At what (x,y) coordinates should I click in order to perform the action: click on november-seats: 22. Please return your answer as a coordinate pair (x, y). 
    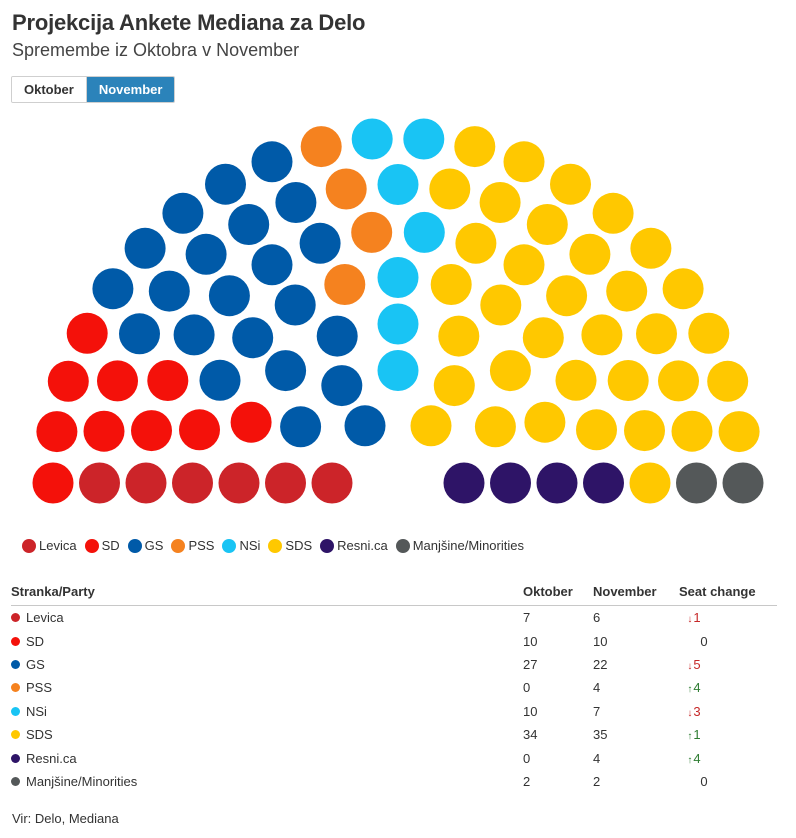
    Looking at the image, I should click on (600, 664).